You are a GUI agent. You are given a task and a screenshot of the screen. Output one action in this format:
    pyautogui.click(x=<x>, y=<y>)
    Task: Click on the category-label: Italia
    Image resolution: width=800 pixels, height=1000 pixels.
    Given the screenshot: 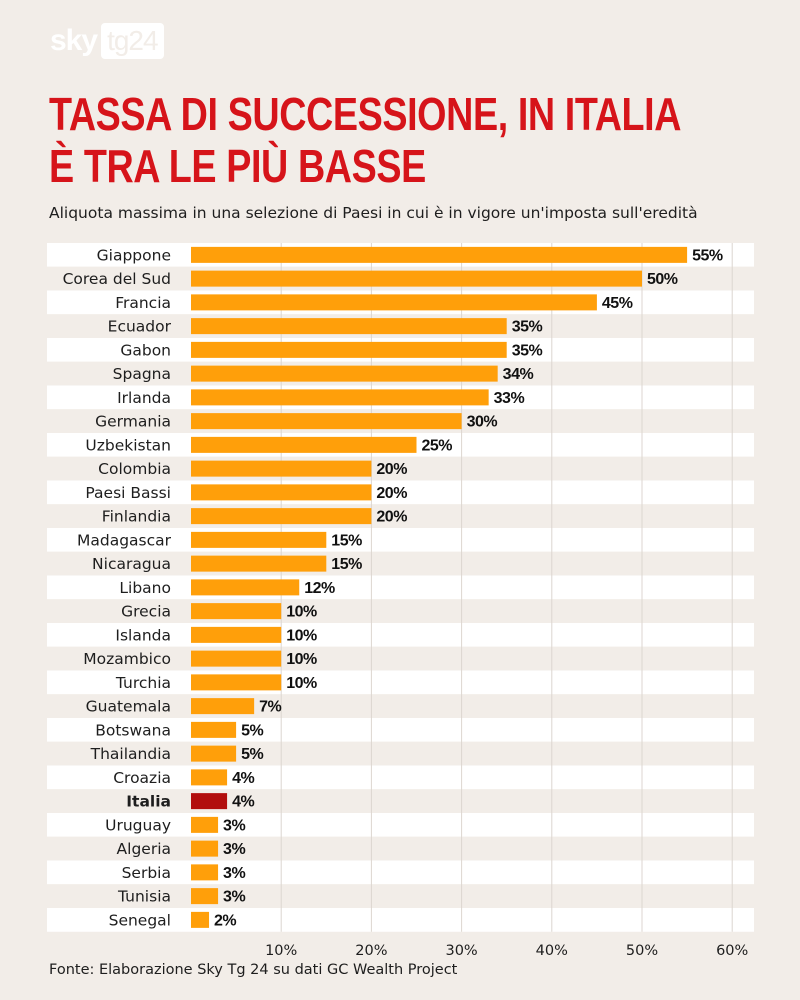 What is the action you would take?
    pyautogui.click(x=148, y=802)
    